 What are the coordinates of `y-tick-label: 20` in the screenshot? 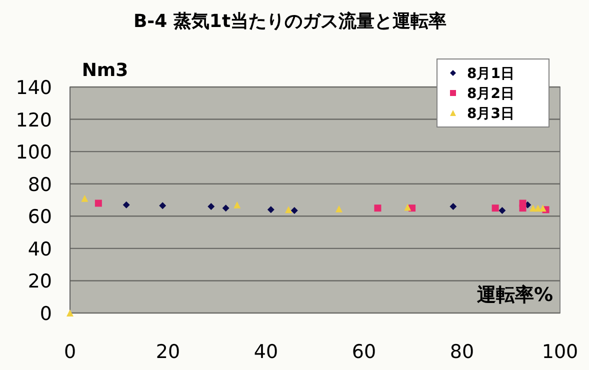 It's located at (40, 281).